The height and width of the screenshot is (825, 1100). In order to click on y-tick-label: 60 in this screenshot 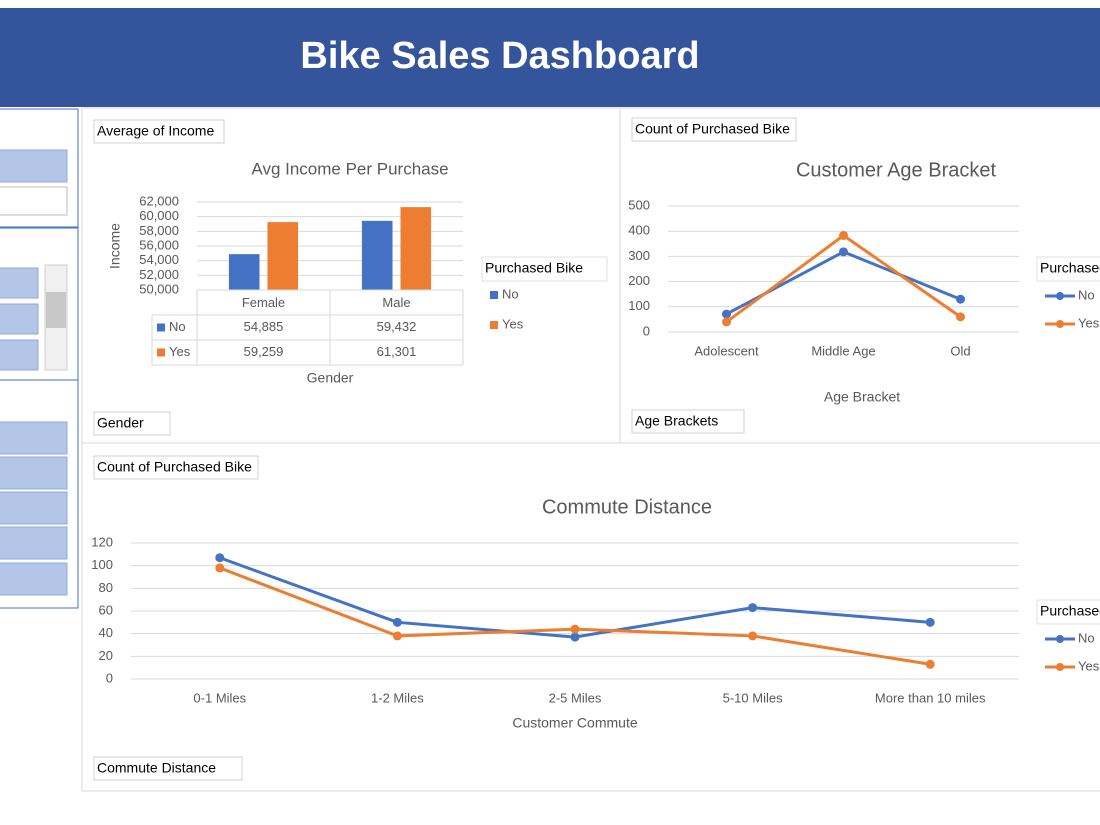, I will do `click(106, 609)`.